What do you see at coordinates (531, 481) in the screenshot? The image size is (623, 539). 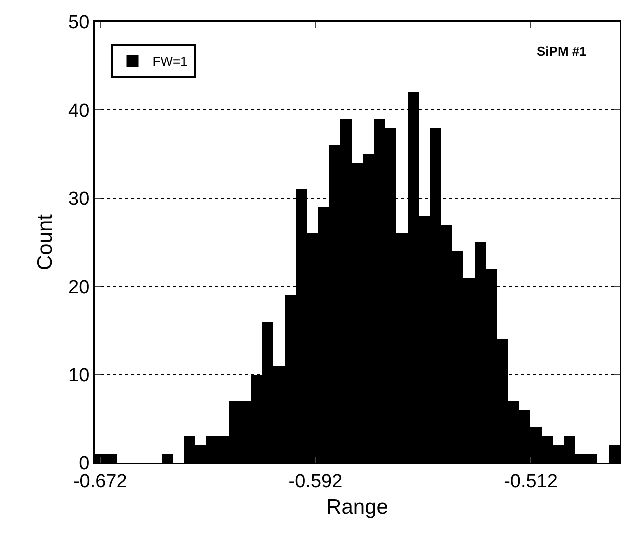 I see `x-tick-label: -0.512` at bounding box center [531, 481].